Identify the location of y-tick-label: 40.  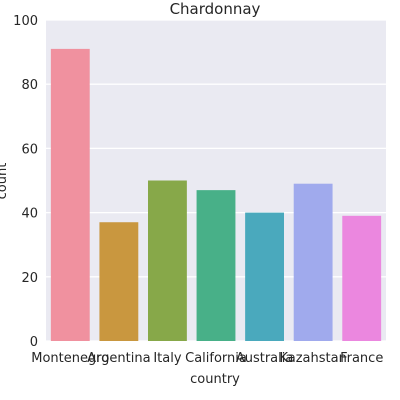
(29, 214).